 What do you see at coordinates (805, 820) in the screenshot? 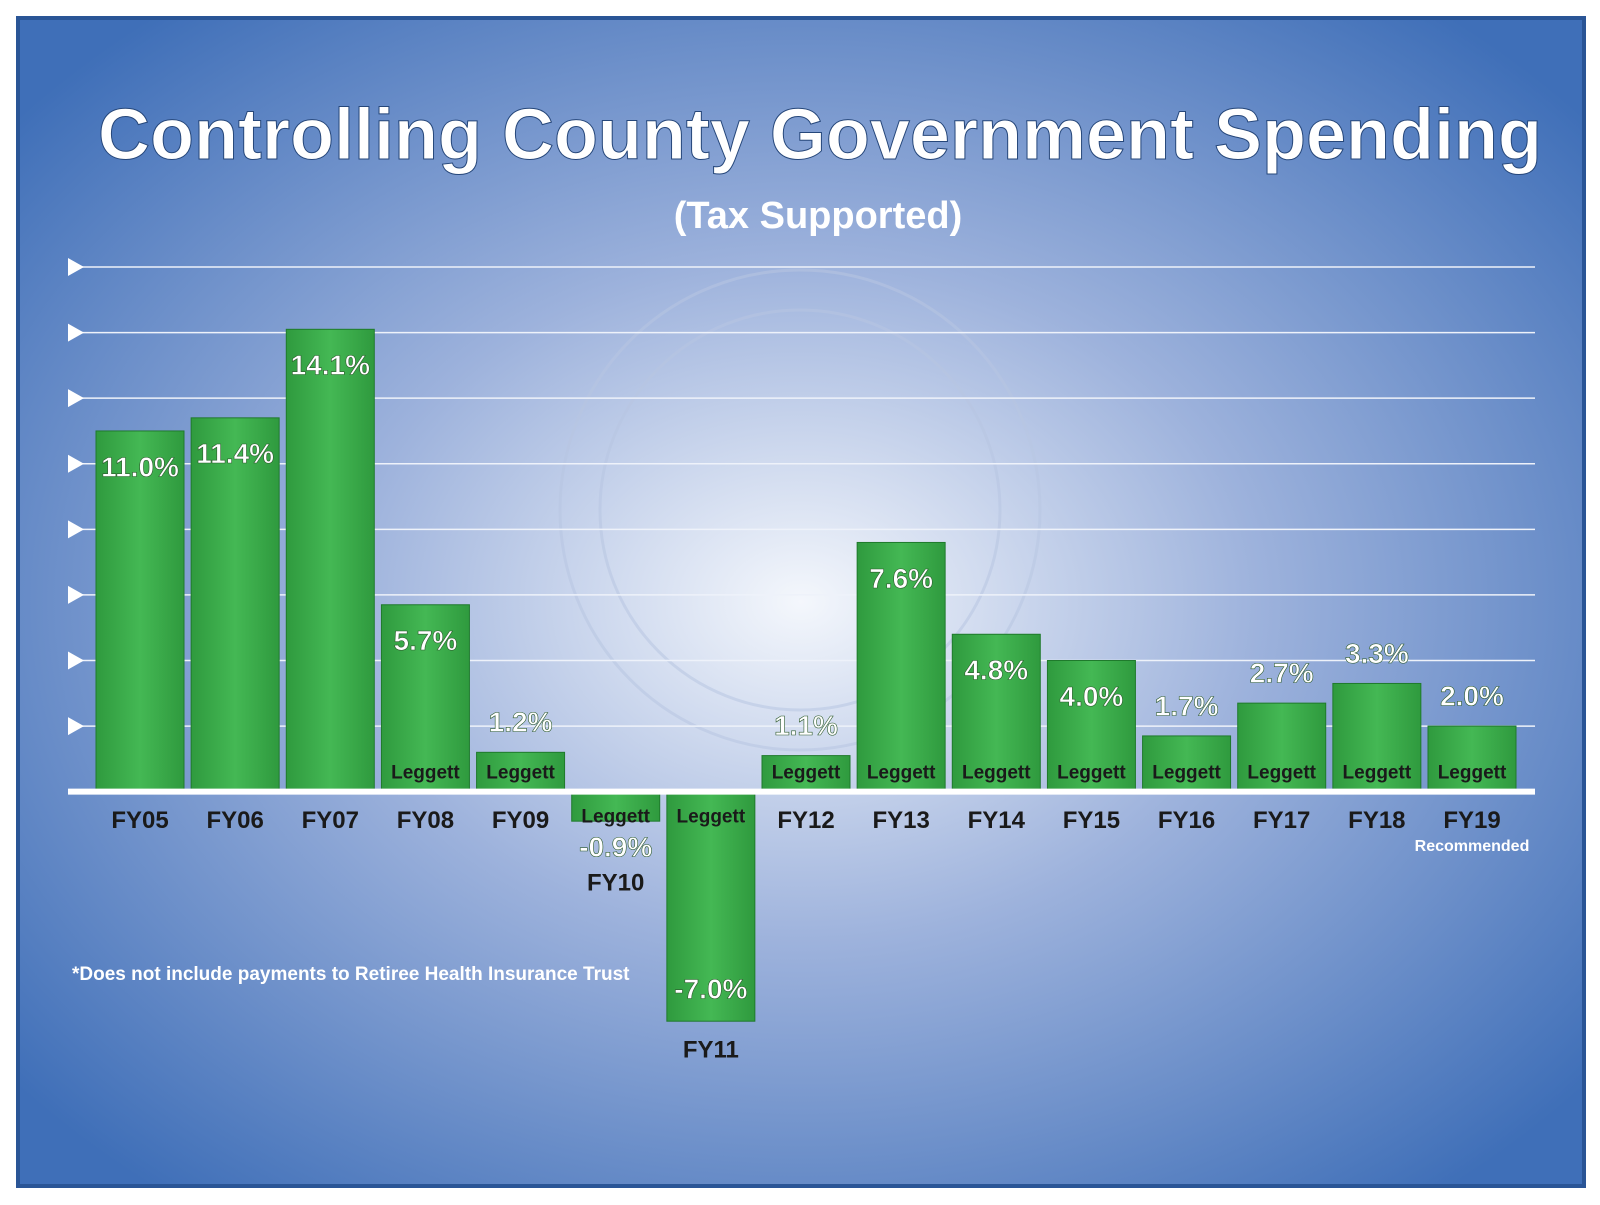
I see `x-tick-label: FY12` at bounding box center [805, 820].